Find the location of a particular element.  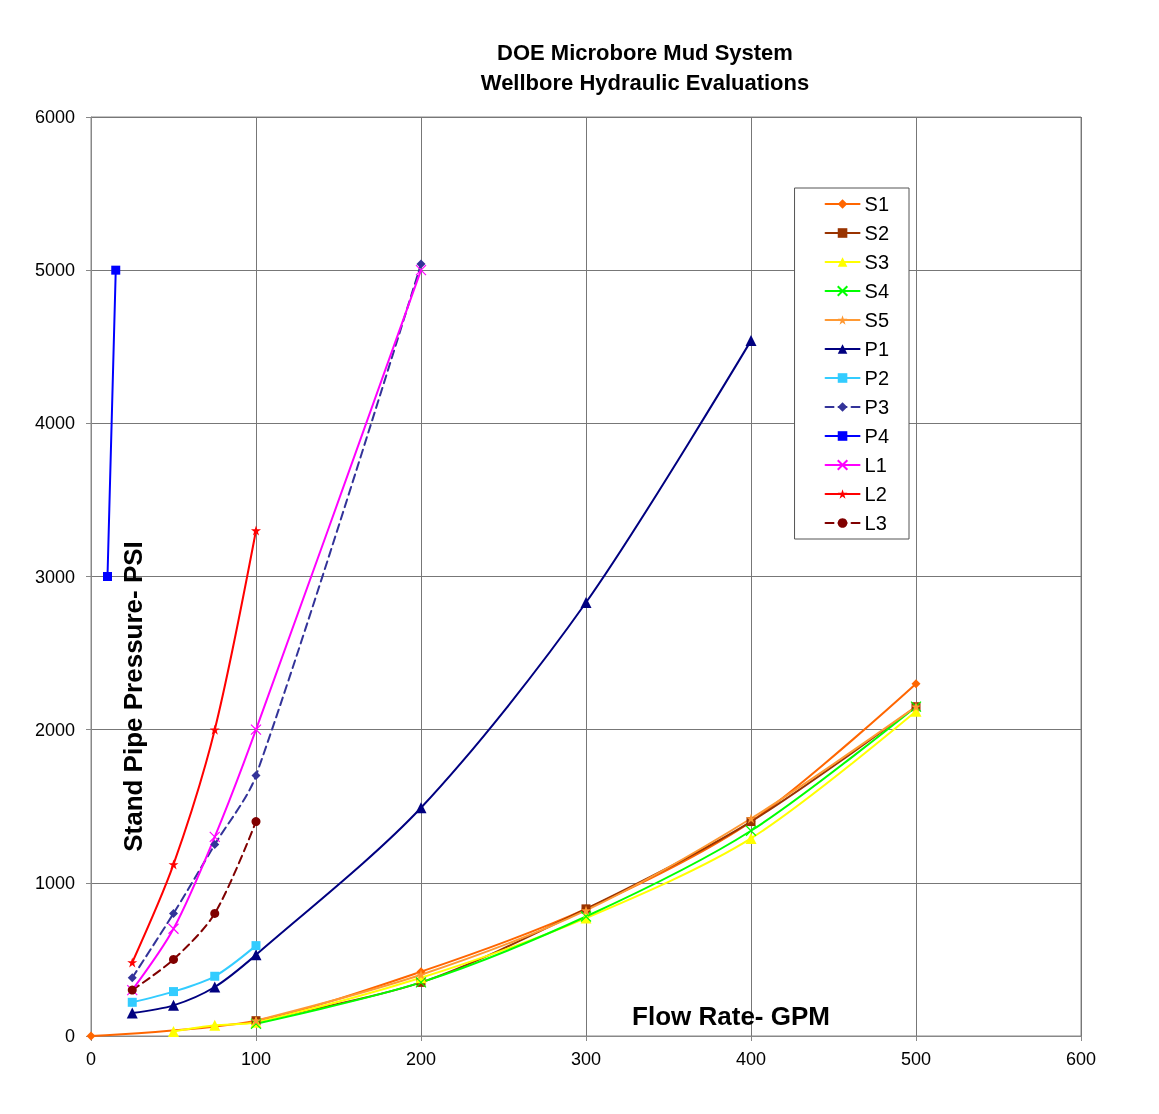

legend-label: S2 is located at coordinates (877, 233).